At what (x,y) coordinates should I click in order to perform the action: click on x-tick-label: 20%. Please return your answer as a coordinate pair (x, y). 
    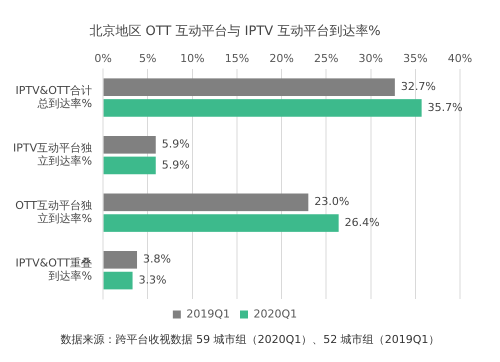
    Looking at the image, I should click on (281, 59).